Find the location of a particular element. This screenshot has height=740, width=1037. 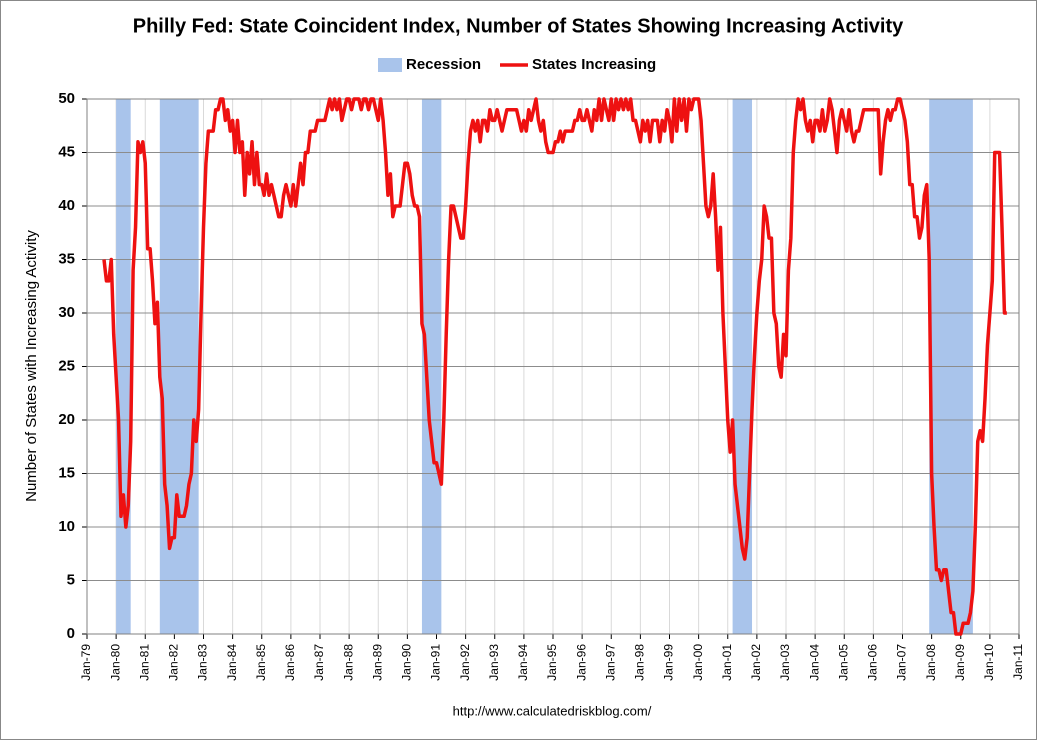

y-tick-label: 25 is located at coordinates (66, 365).